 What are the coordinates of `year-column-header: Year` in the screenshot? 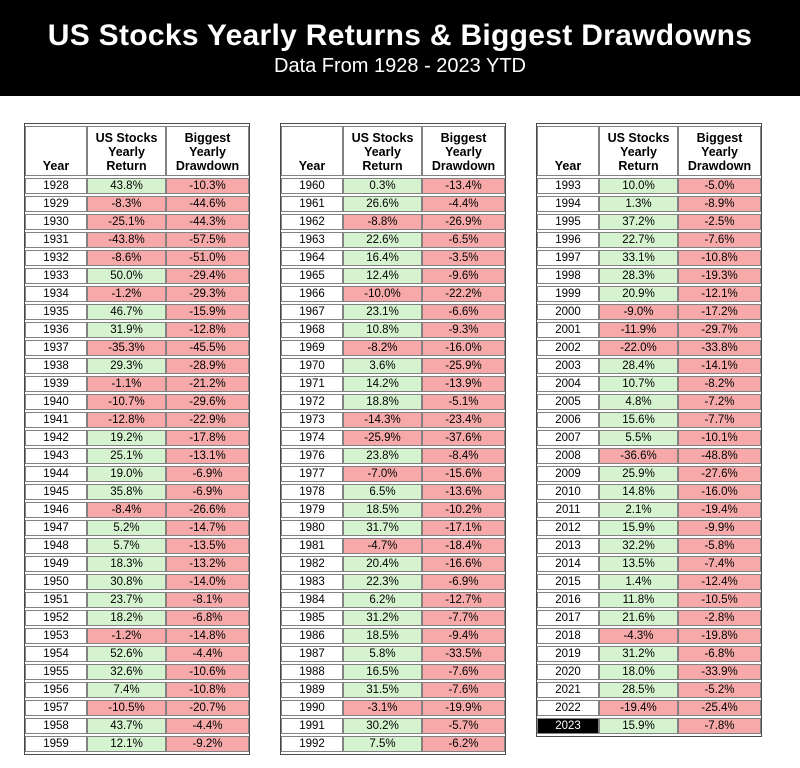 It's located at (568, 151).